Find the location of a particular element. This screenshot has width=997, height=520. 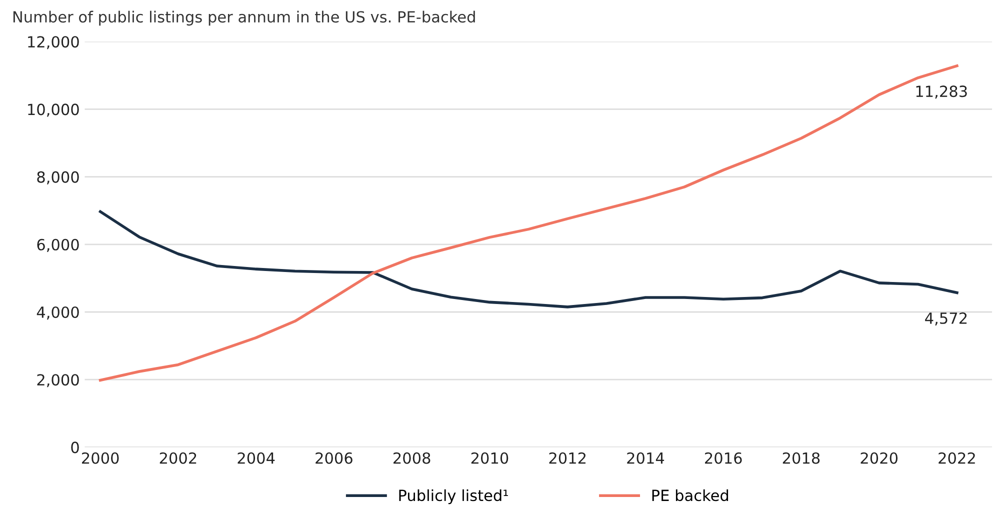

y-tick-label: 0 is located at coordinates (75, 448).